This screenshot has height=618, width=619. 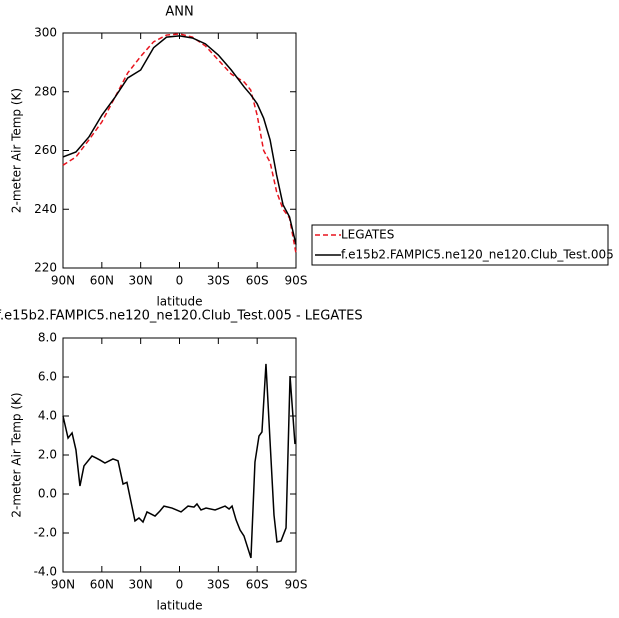 What do you see at coordinates (45, 533) in the screenshot?
I see `y-tick-label: -2.0` at bounding box center [45, 533].